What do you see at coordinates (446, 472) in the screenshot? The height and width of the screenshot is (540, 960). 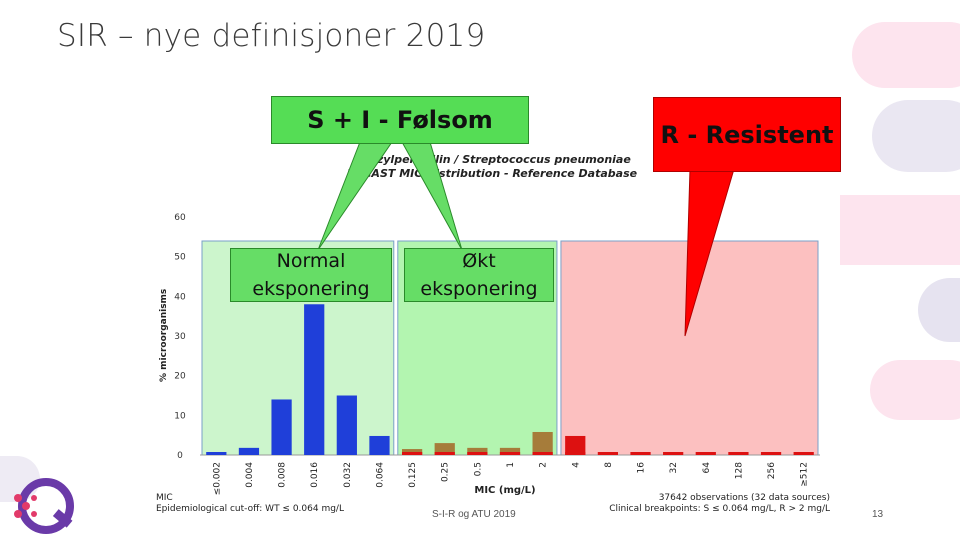 I see `x-tick-label: 0.25` at bounding box center [446, 472].